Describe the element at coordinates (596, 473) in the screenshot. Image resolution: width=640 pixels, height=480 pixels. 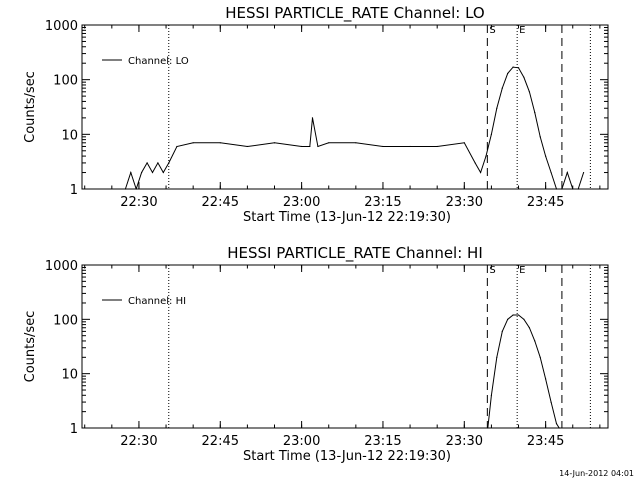
I see `timestamp-footer: 14-Jun-2012 04:01` at that location.